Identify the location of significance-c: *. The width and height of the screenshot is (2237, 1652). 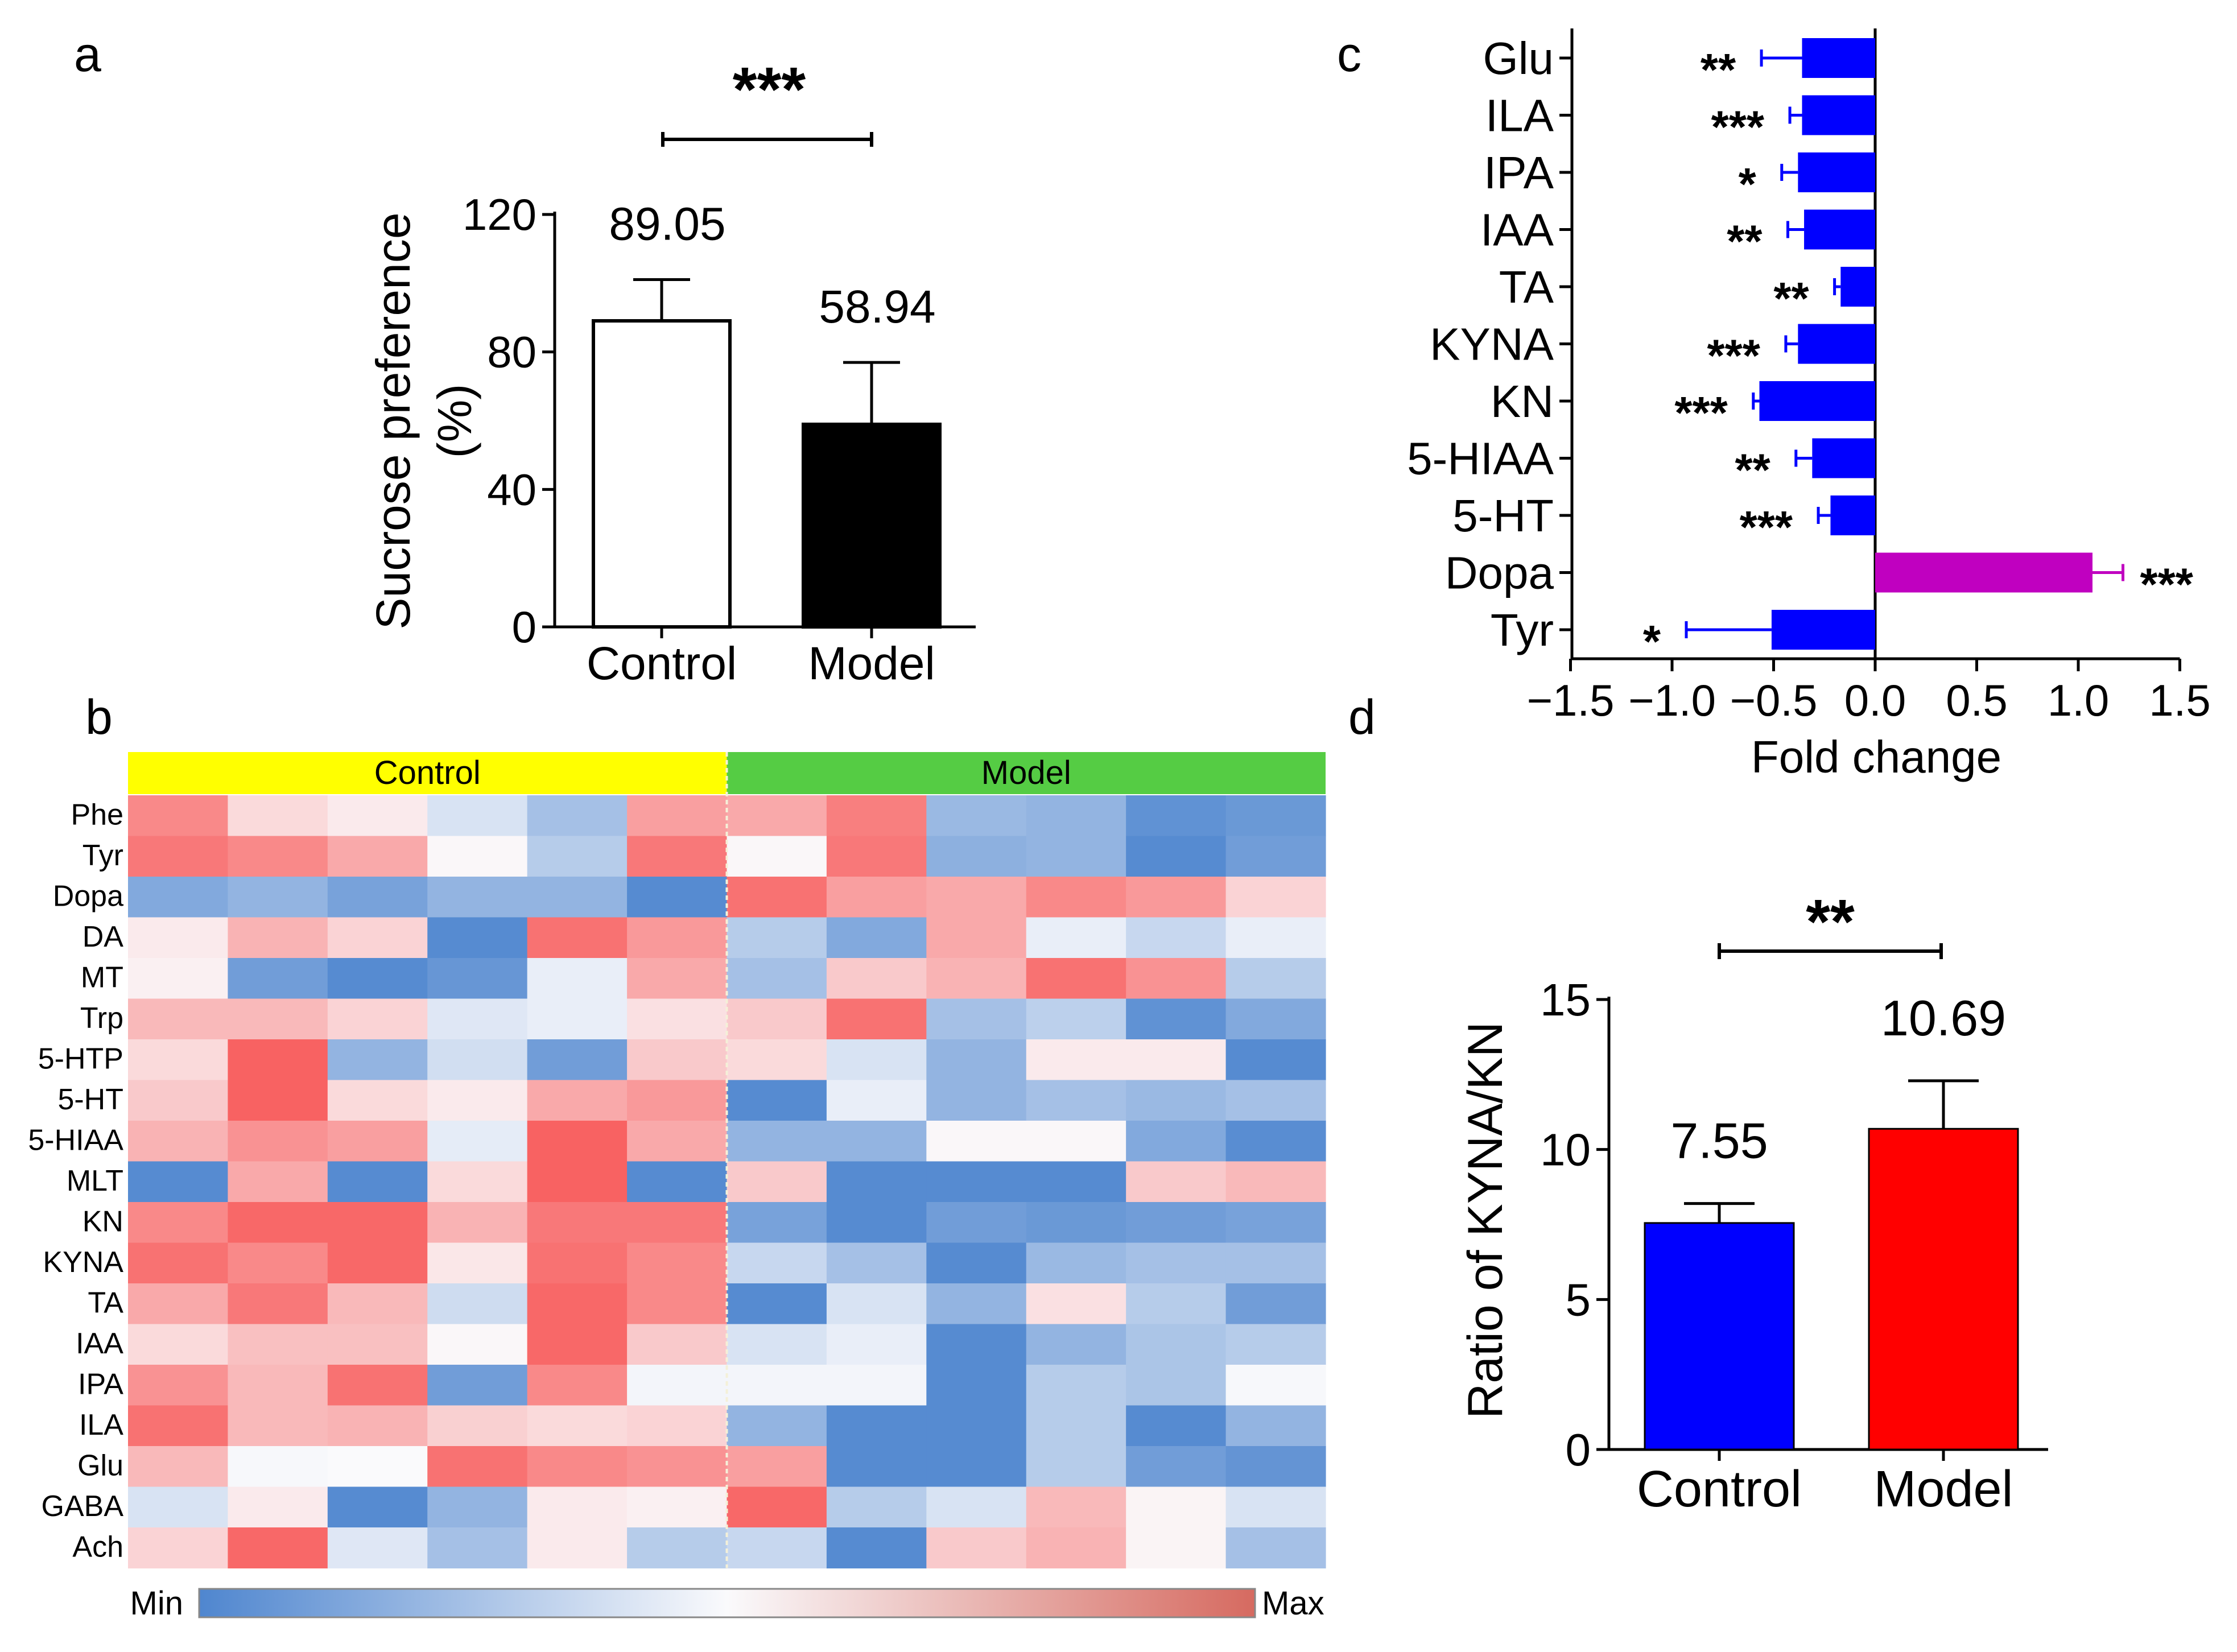
(1652, 641).